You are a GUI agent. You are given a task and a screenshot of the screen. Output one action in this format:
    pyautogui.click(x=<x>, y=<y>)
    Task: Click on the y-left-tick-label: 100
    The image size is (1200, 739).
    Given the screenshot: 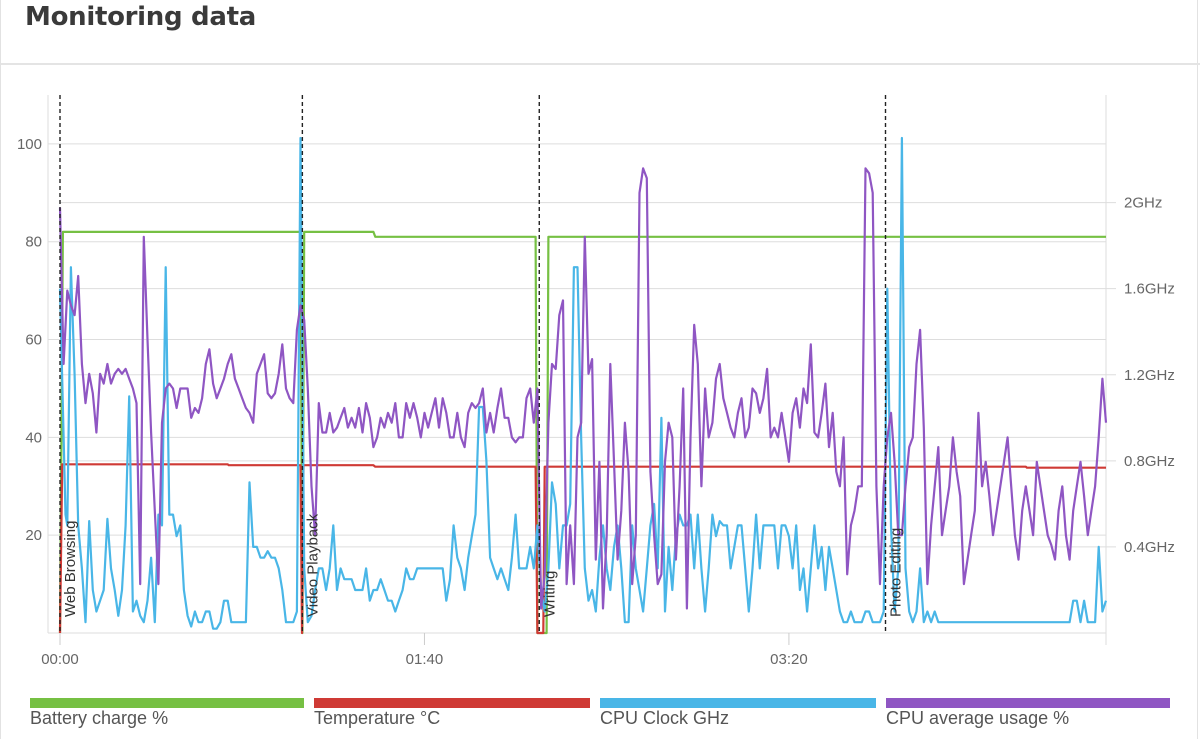 What is the action you would take?
    pyautogui.click(x=29, y=144)
    